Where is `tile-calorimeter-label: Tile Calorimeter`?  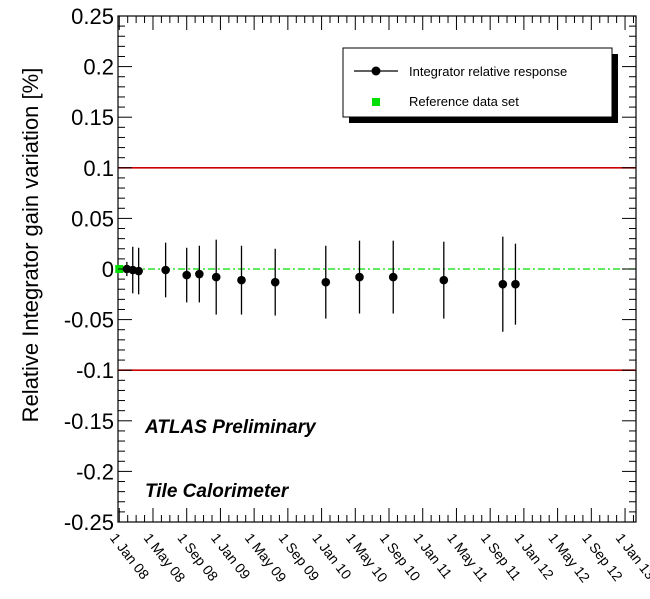
tile-calorimeter-label: Tile Calorimeter is located at coordinates (217, 491).